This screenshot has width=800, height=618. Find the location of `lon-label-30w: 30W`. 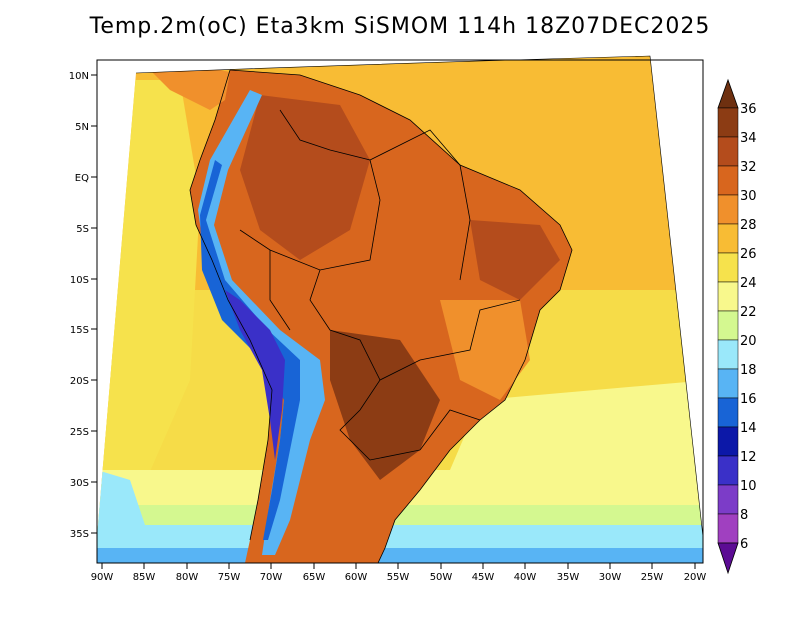

lon-label-30w: 30W is located at coordinates (610, 577).